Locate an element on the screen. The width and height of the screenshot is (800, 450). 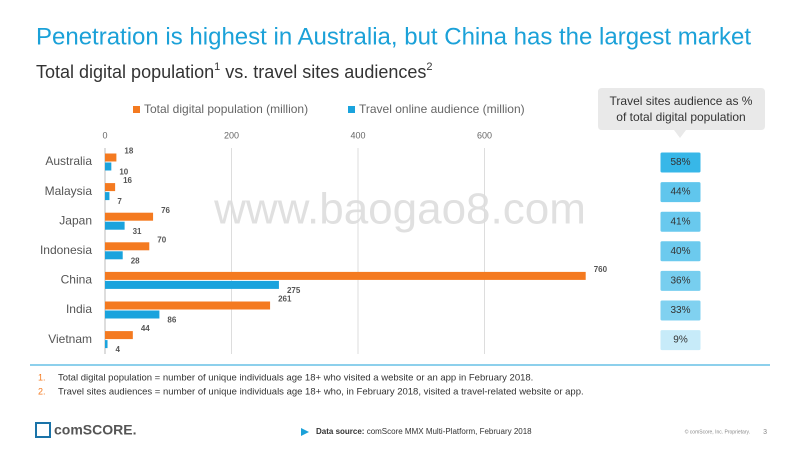
legend-label: Travel online audience (million) is located at coordinates (442, 109).